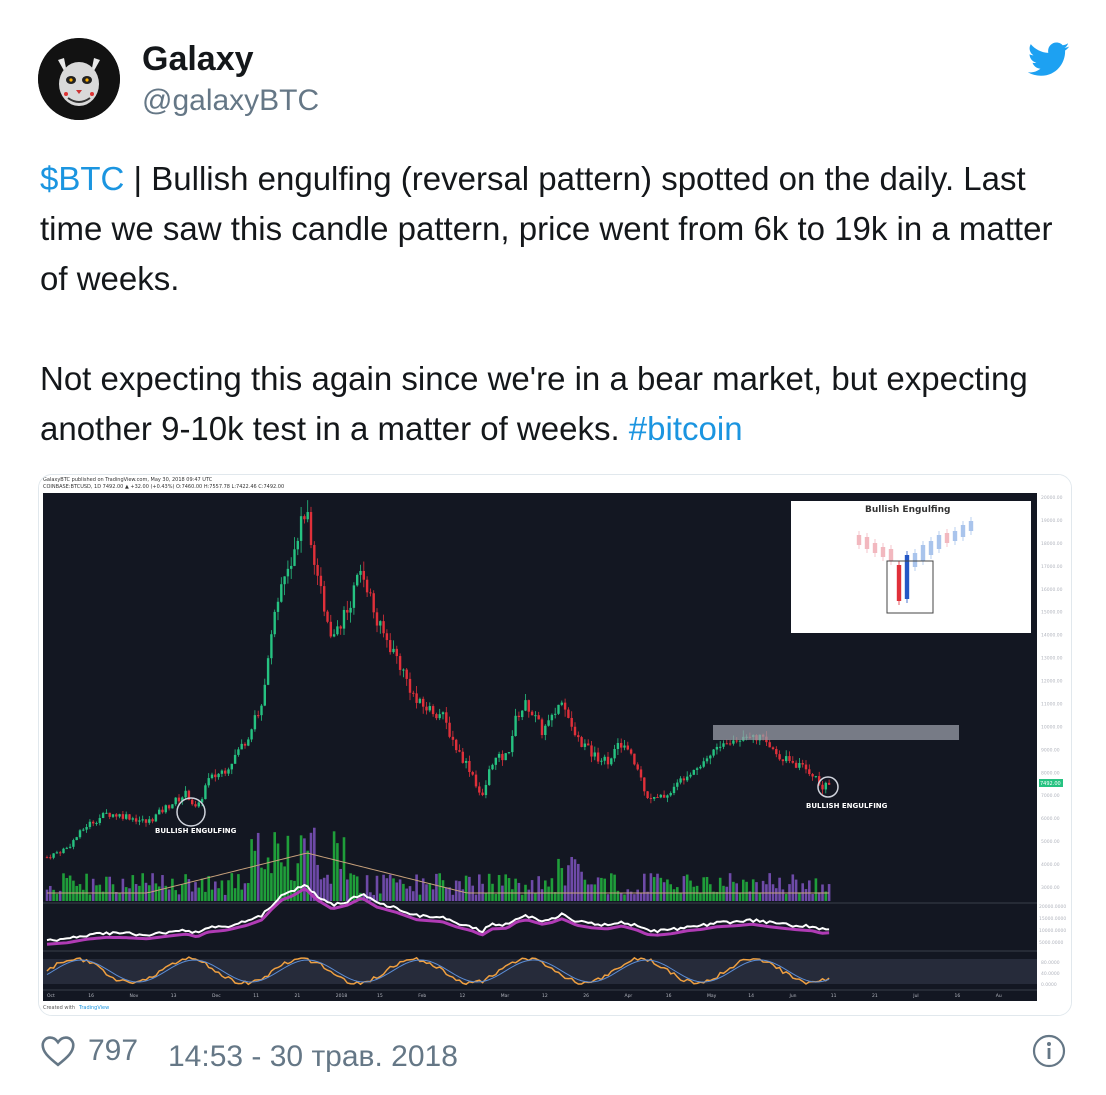 The image size is (1106, 1095). Describe the element at coordinates (1052, 704) in the screenshot. I see `price-axis-label: 11000.00` at that location.